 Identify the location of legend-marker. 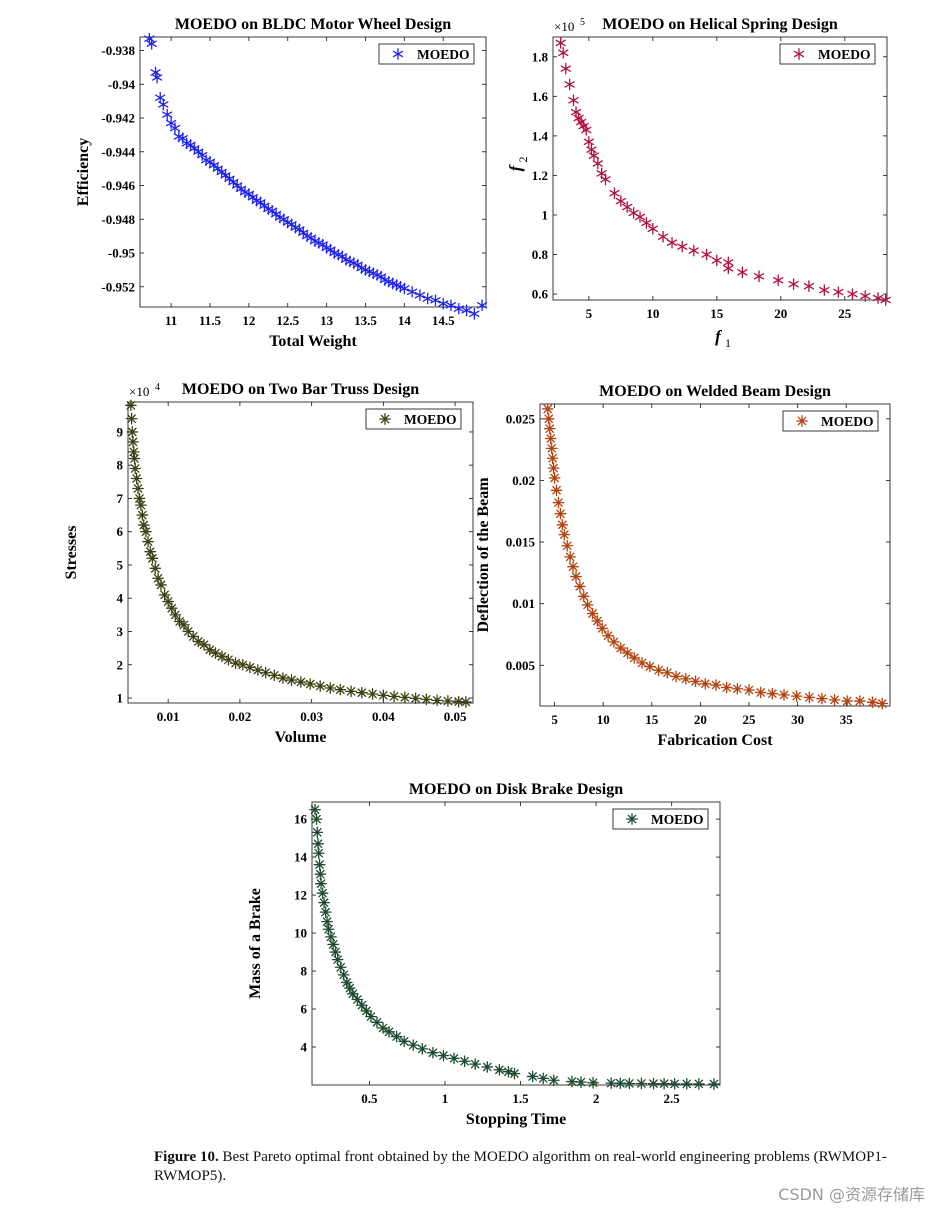
(385, 419).